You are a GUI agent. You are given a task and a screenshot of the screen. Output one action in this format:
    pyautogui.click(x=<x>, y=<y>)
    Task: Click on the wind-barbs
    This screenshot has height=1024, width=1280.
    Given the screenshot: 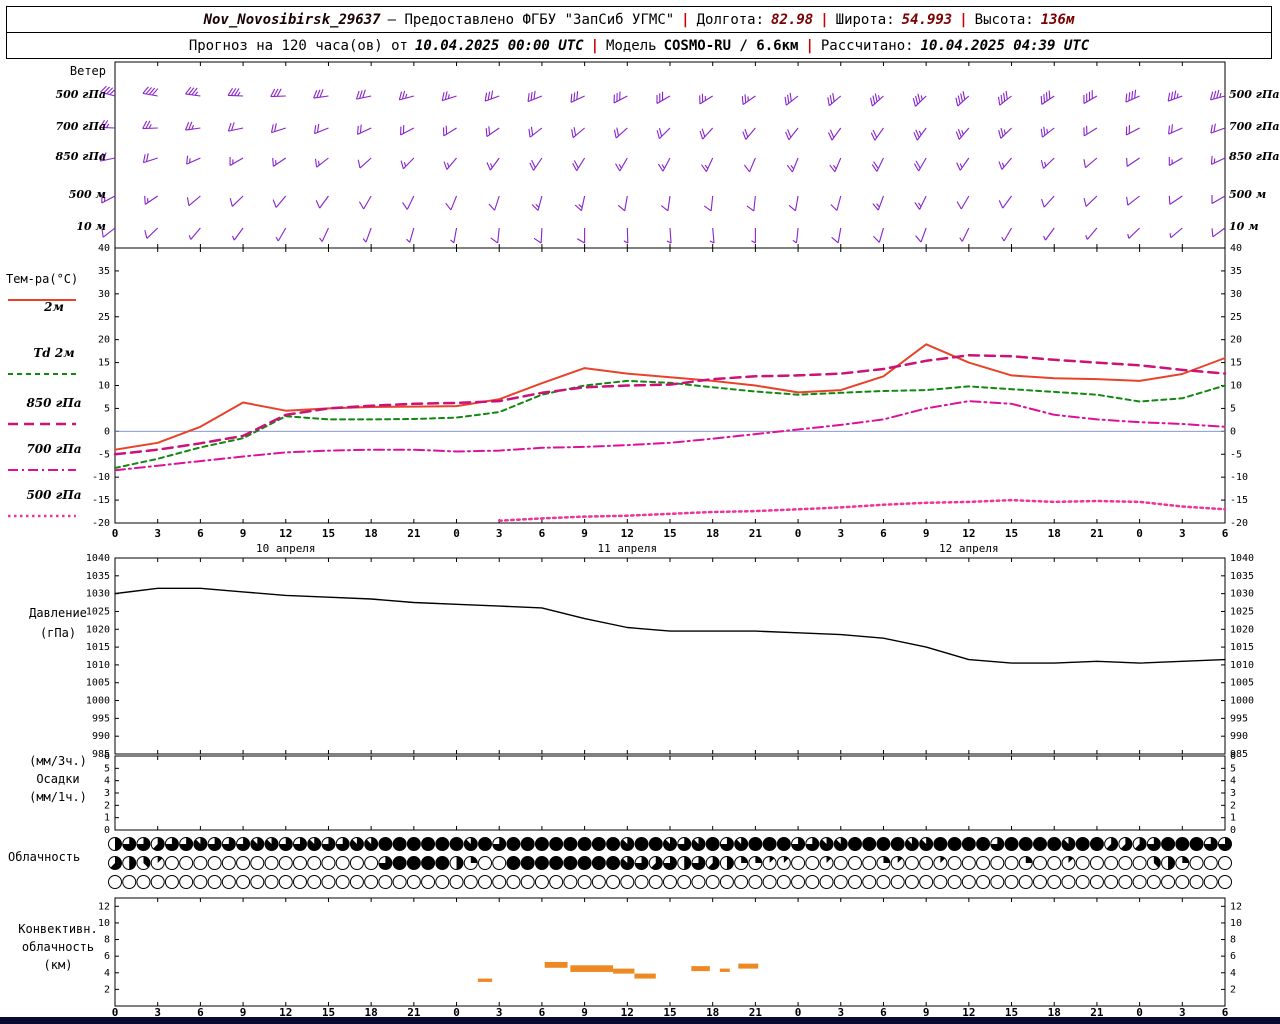 What is the action you would take?
    pyautogui.click(x=662, y=164)
    